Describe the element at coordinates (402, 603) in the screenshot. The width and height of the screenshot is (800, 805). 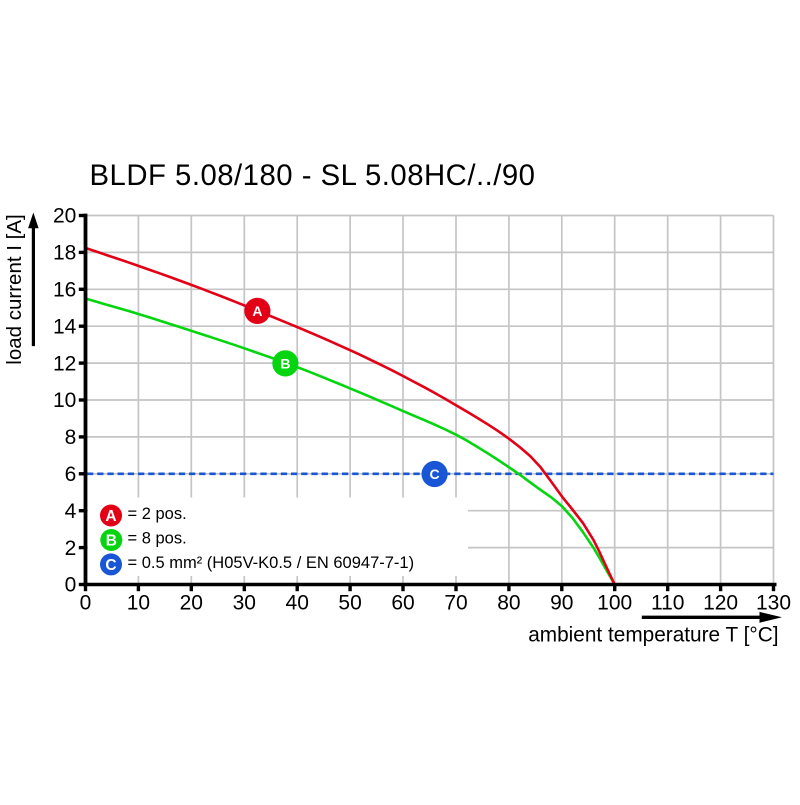
I see `svg-text: 60` at that location.